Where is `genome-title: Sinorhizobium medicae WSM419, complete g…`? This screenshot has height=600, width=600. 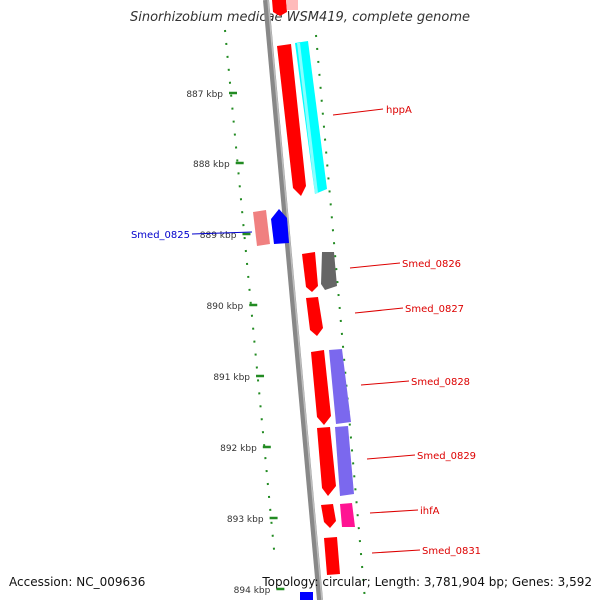 genome-title: Sinorhizobium medicae WSM419, complete g… is located at coordinates (300, 17).